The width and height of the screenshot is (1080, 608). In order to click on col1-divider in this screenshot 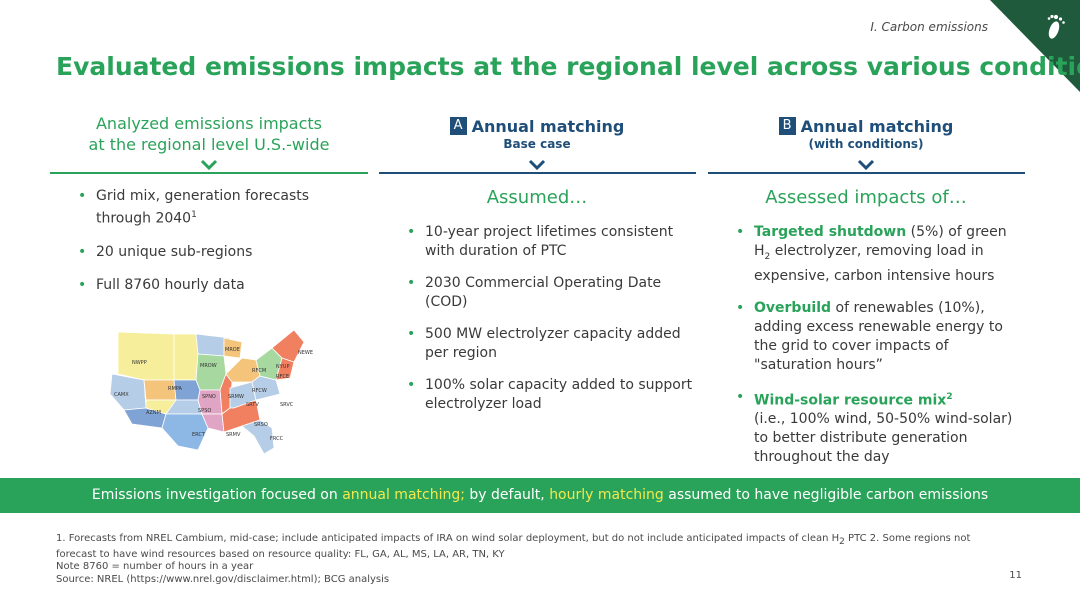, I will do `click(209, 173)`.